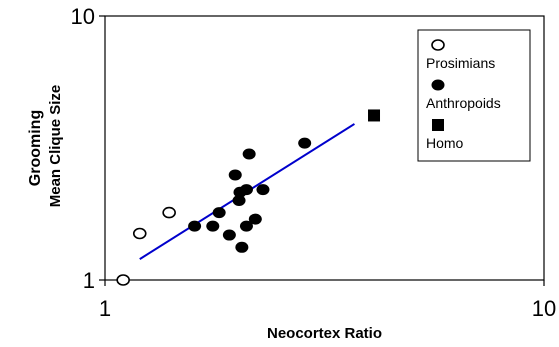 The width and height of the screenshot is (559, 347). I want to click on y-tick-label: 1, so click(89, 280).